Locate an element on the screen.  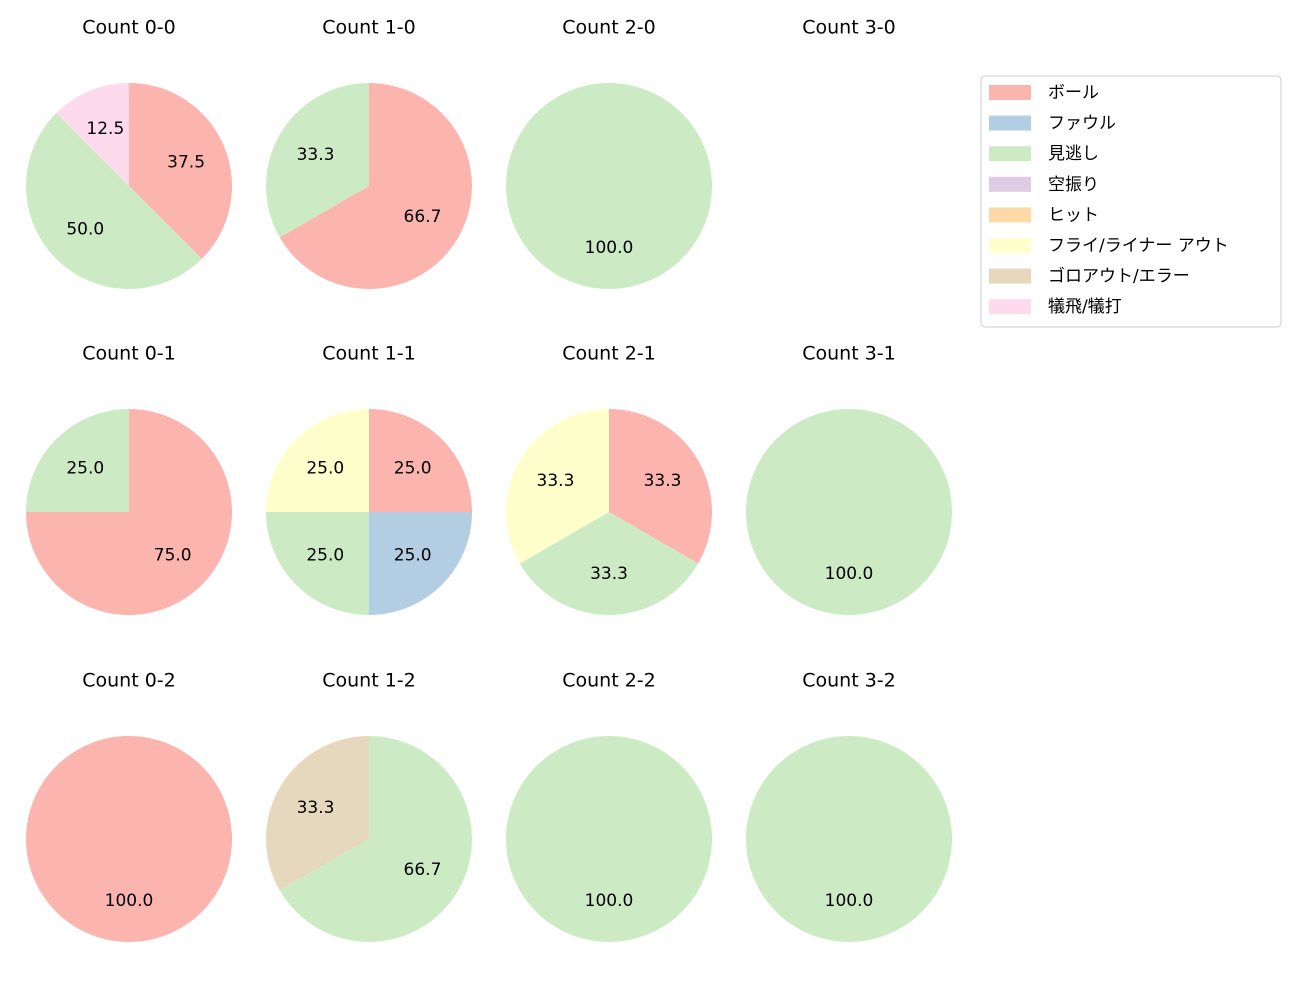
chart-title: Count 2-0 is located at coordinates (609, 28).